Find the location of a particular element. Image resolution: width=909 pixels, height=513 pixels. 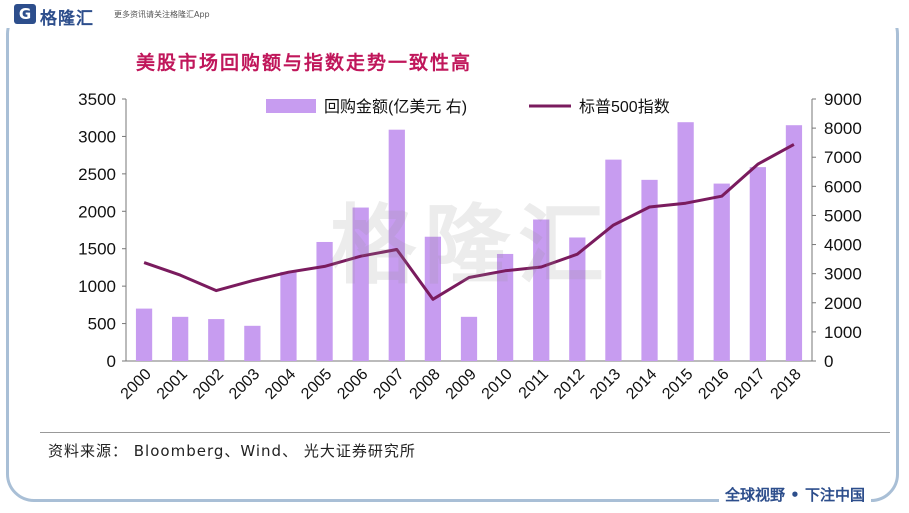

source-note: 资料来源： Bloomberg、Wind、 光大证券研究所 is located at coordinates (232, 451).